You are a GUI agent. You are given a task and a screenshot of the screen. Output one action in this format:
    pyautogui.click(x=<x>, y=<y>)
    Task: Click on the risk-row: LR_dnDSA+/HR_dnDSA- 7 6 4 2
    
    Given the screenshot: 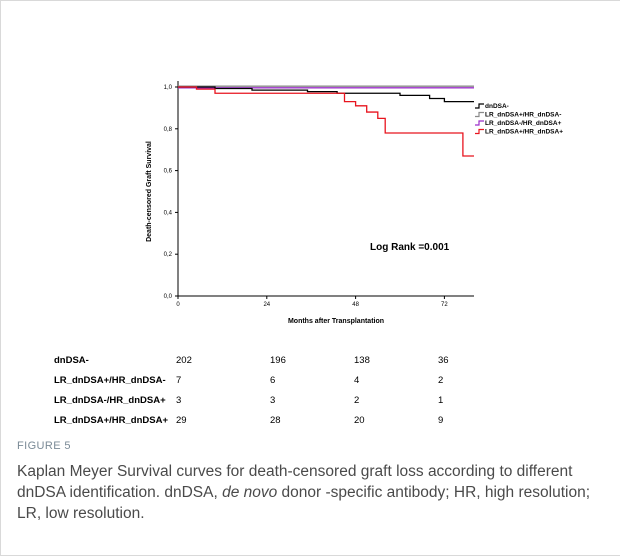 What is the action you would take?
    pyautogui.click(x=289, y=382)
    